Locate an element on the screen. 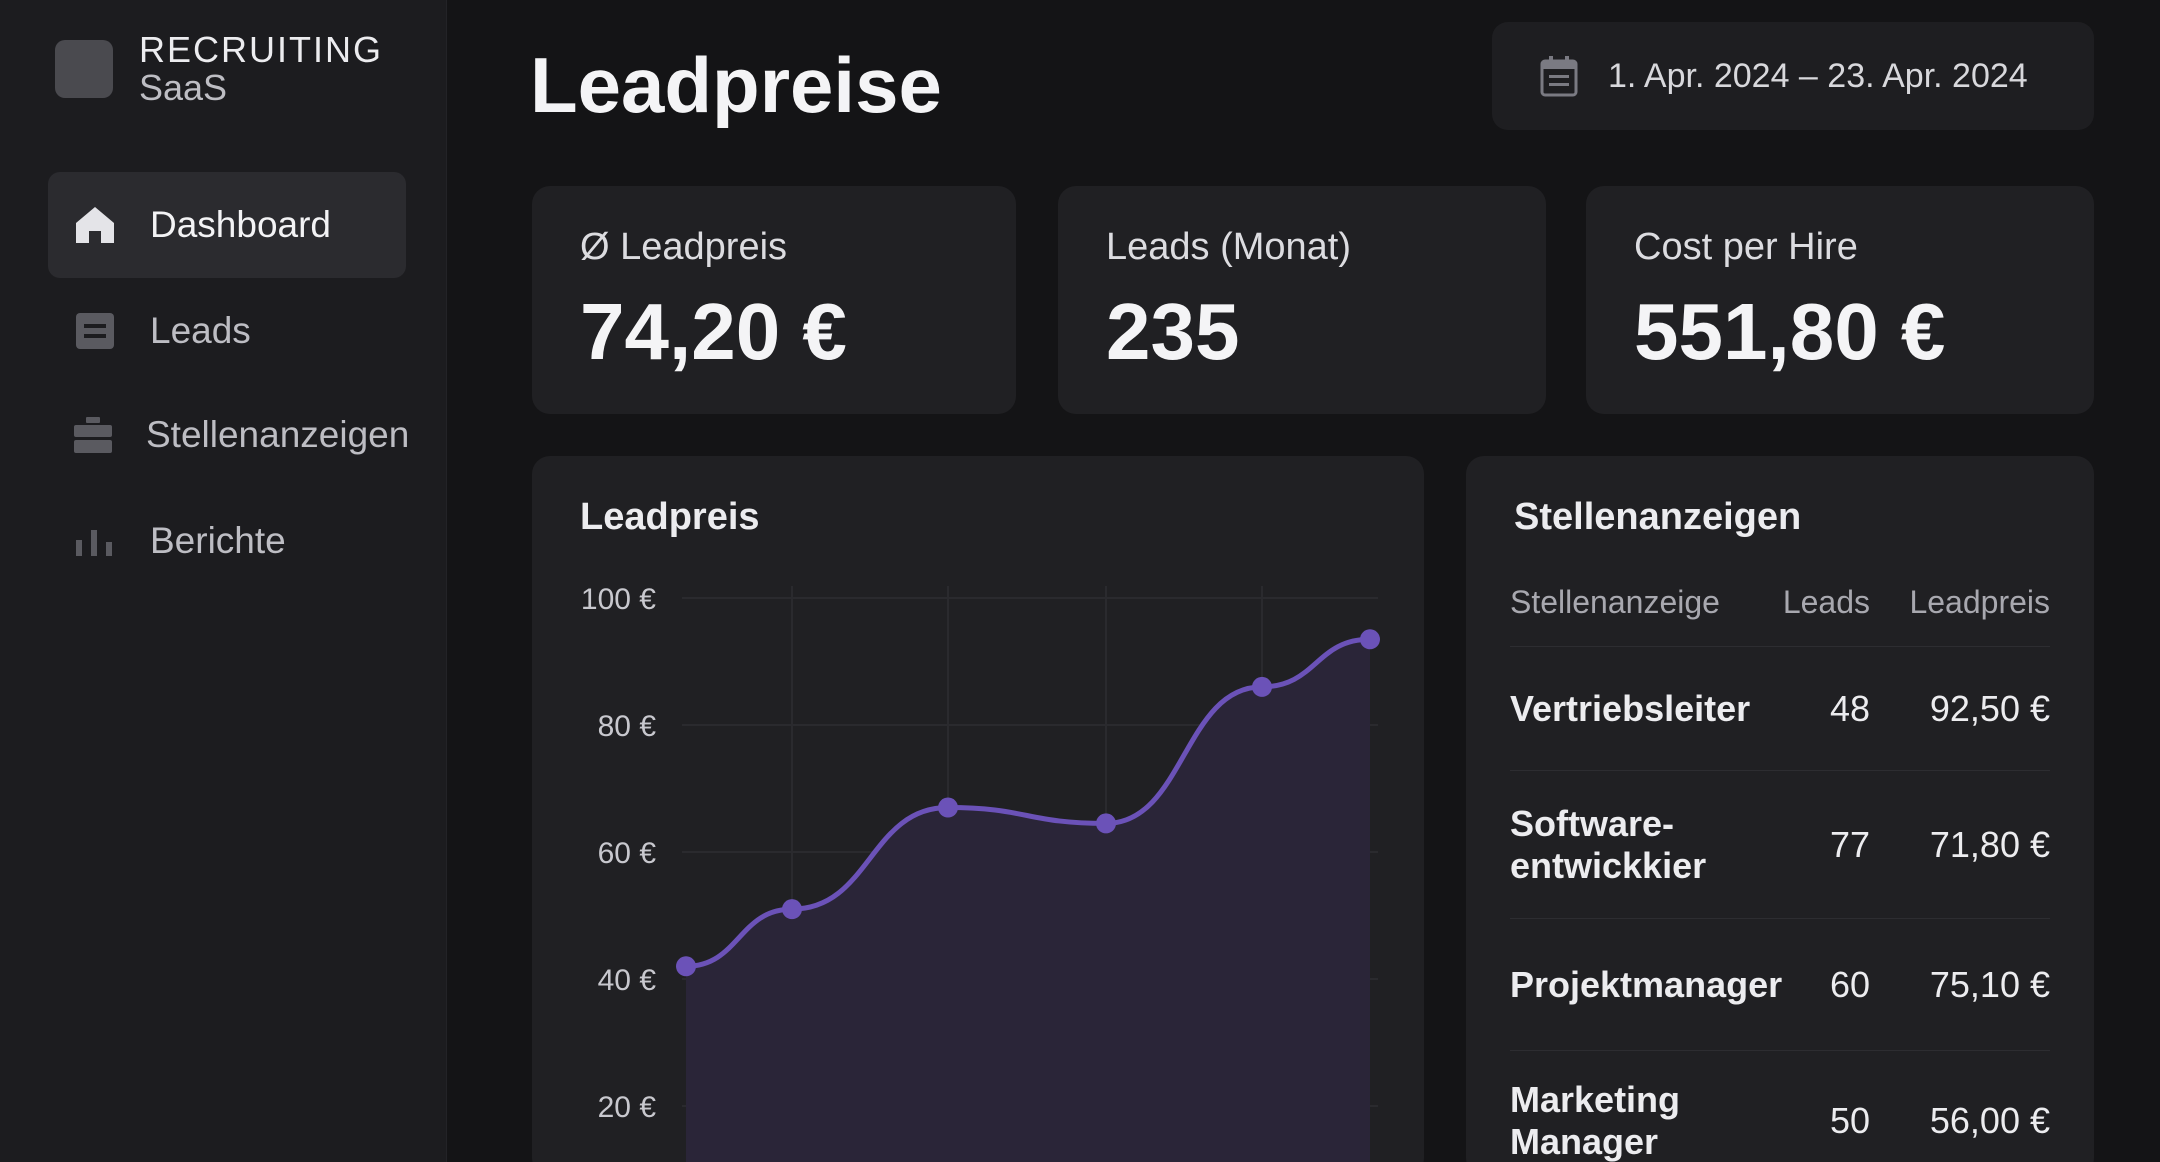  page-title: Leadpreise is located at coordinates (736, 85).